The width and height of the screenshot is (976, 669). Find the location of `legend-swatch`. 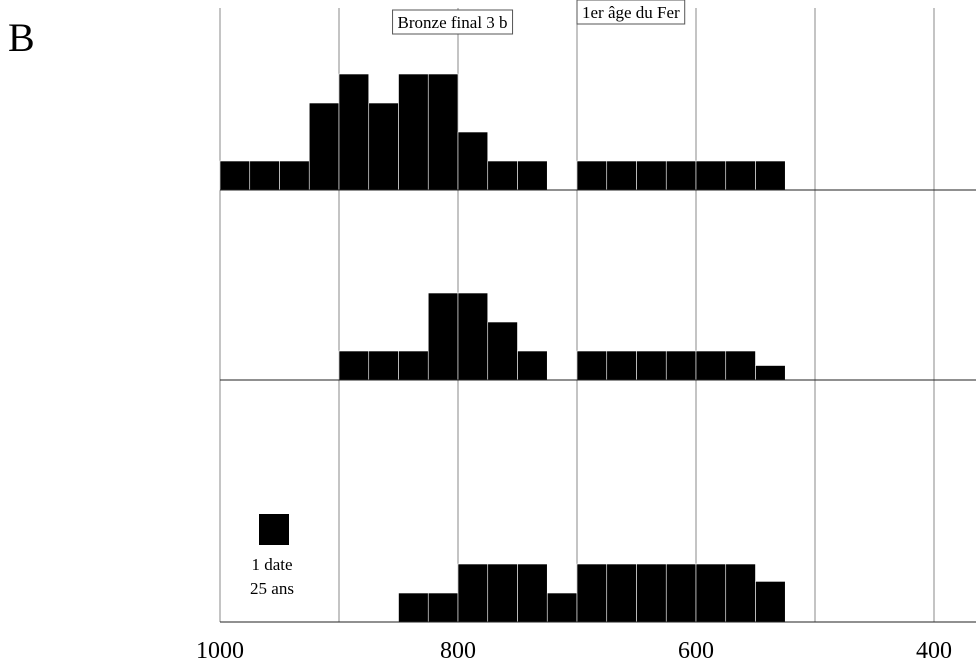

legend-swatch is located at coordinates (274, 529).